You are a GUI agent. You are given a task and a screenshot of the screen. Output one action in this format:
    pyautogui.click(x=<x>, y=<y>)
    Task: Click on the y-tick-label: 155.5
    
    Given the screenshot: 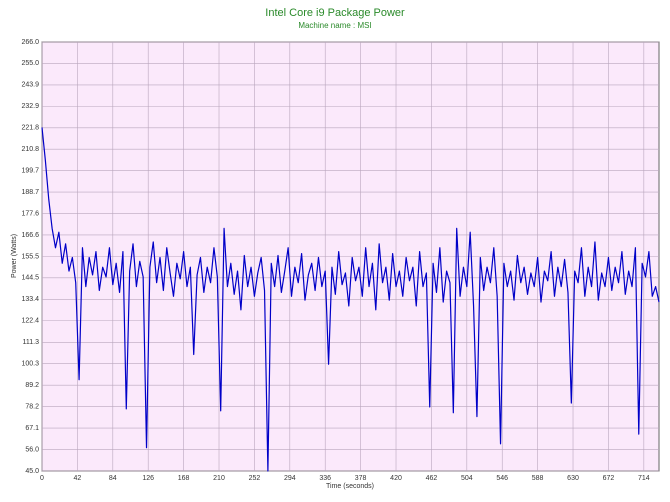 What is the action you would take?
    pyautogui.click(x=30, y=256)
    